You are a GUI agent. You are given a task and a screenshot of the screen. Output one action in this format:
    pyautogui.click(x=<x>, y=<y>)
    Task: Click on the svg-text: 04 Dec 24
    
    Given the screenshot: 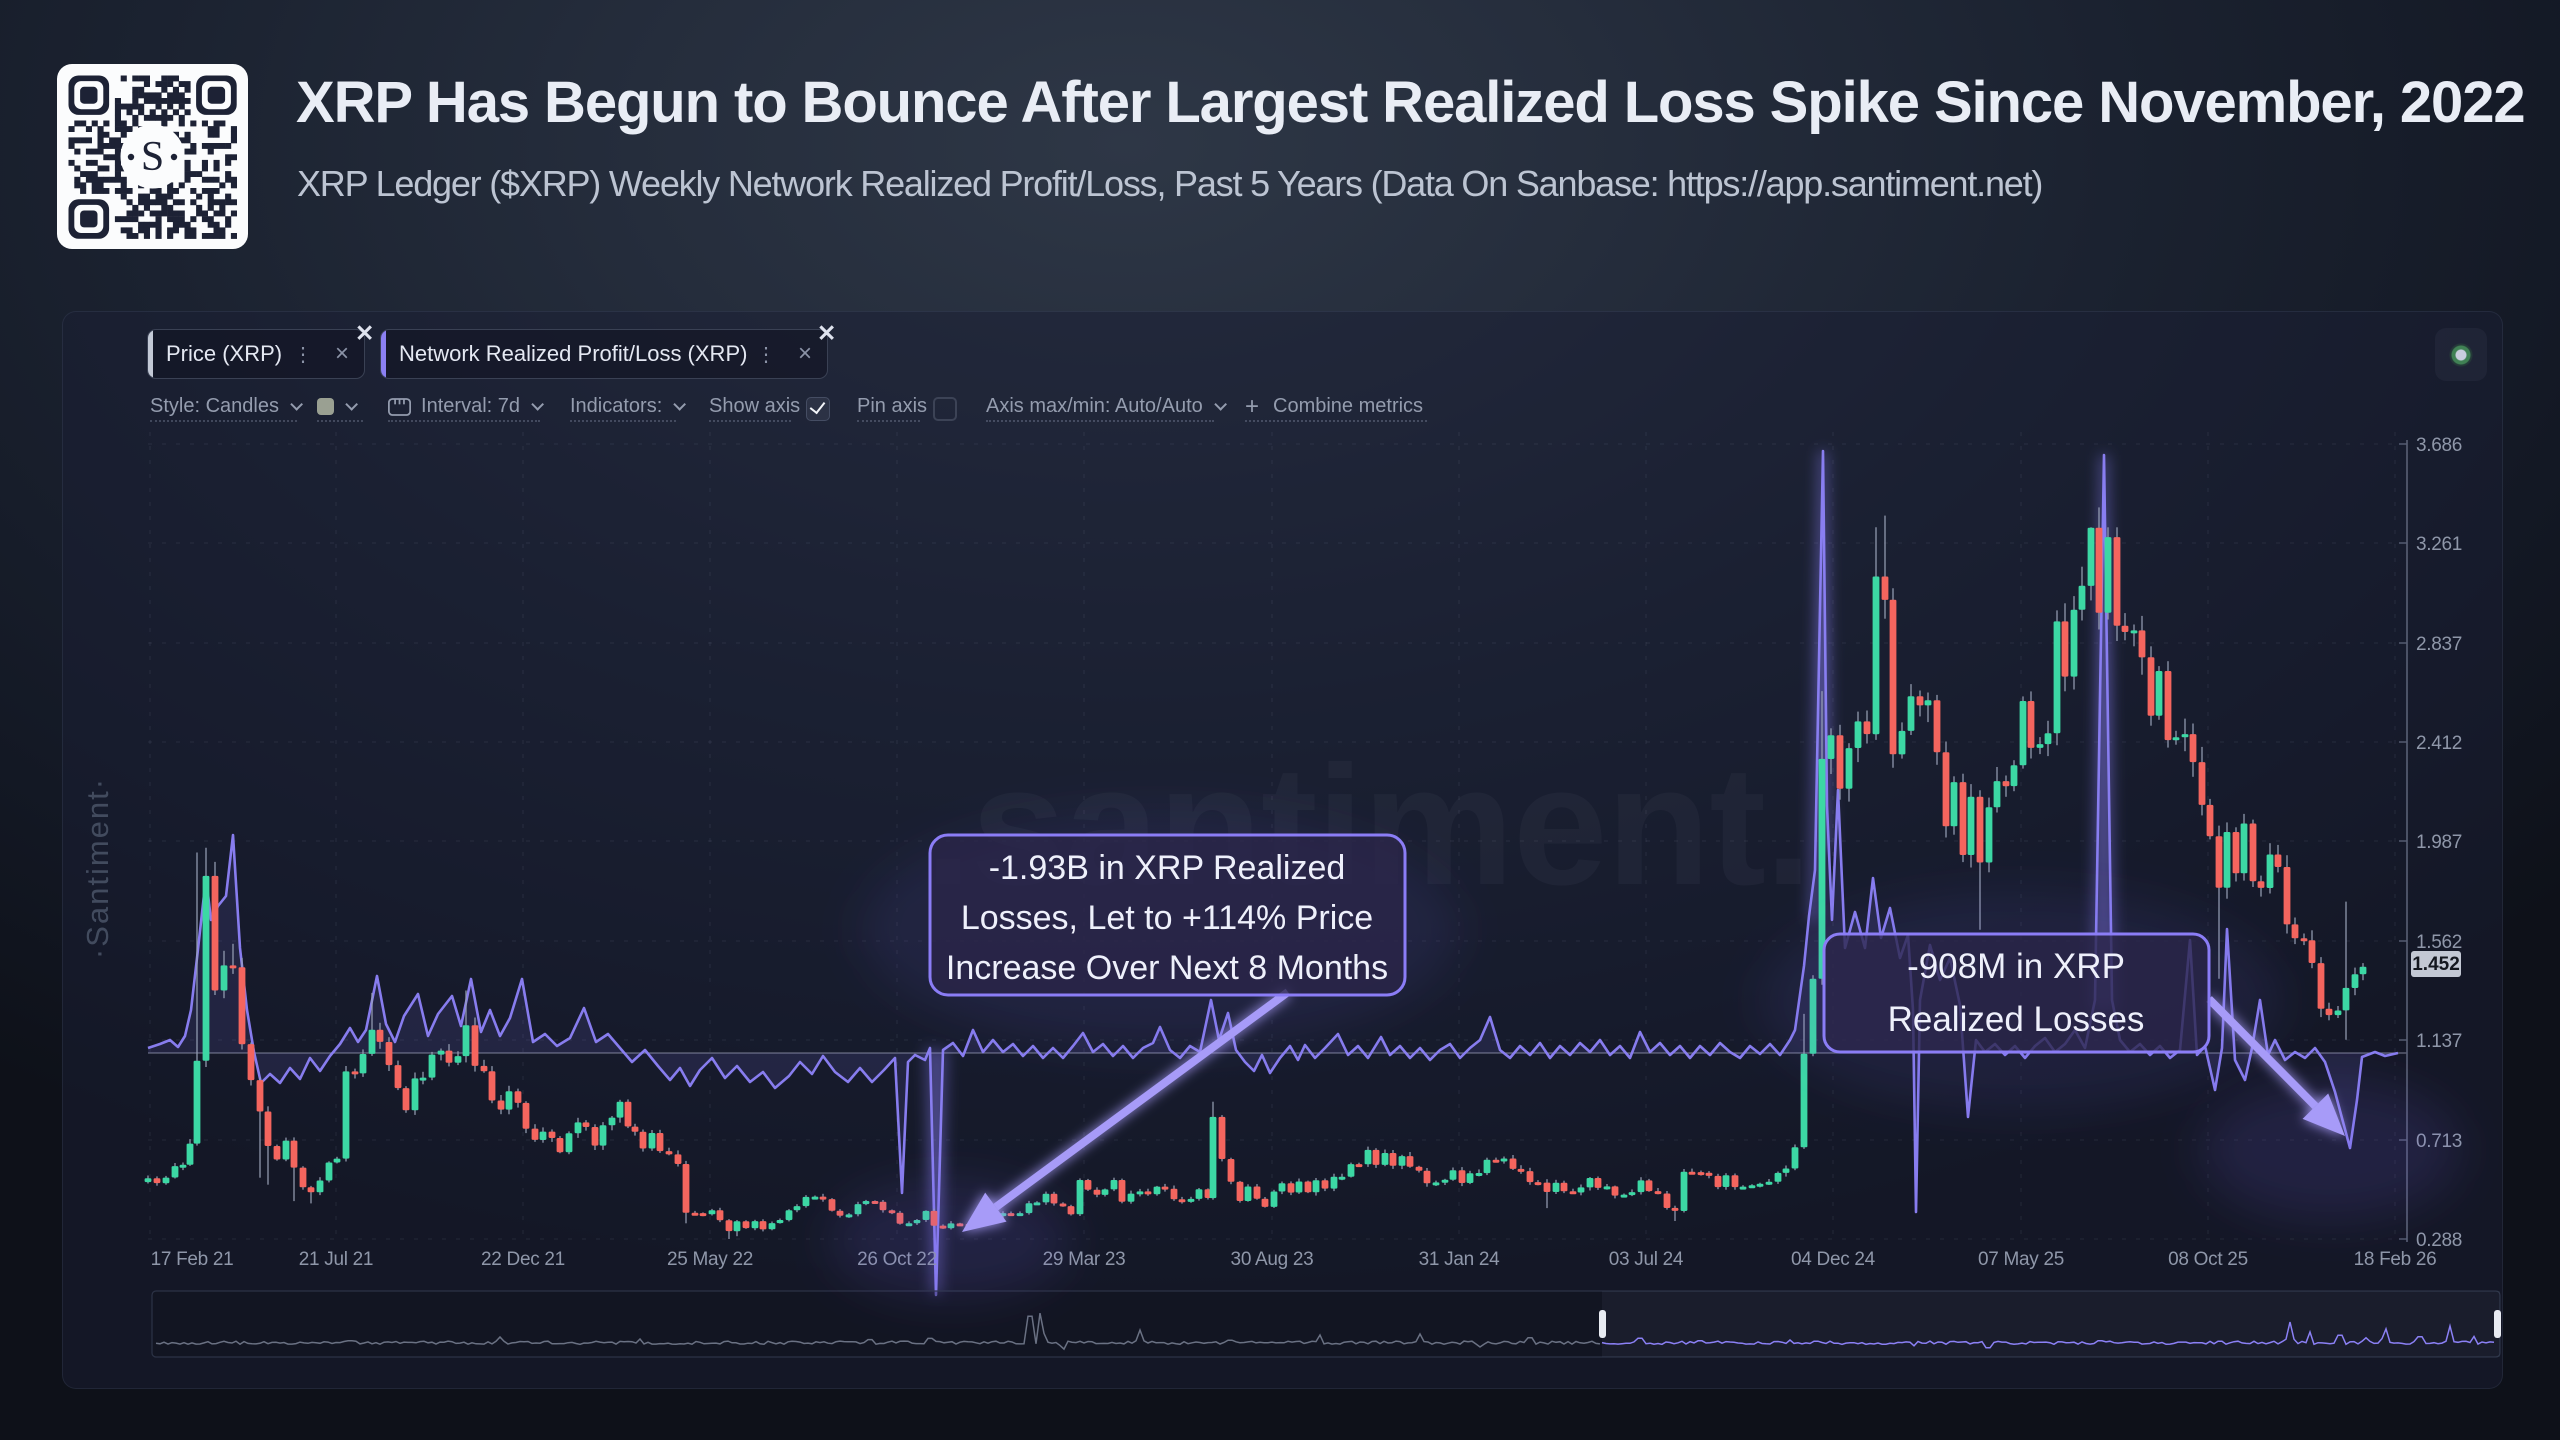 What is the action you would take?
    pyautogui.click(x=1833, y=1259)
    